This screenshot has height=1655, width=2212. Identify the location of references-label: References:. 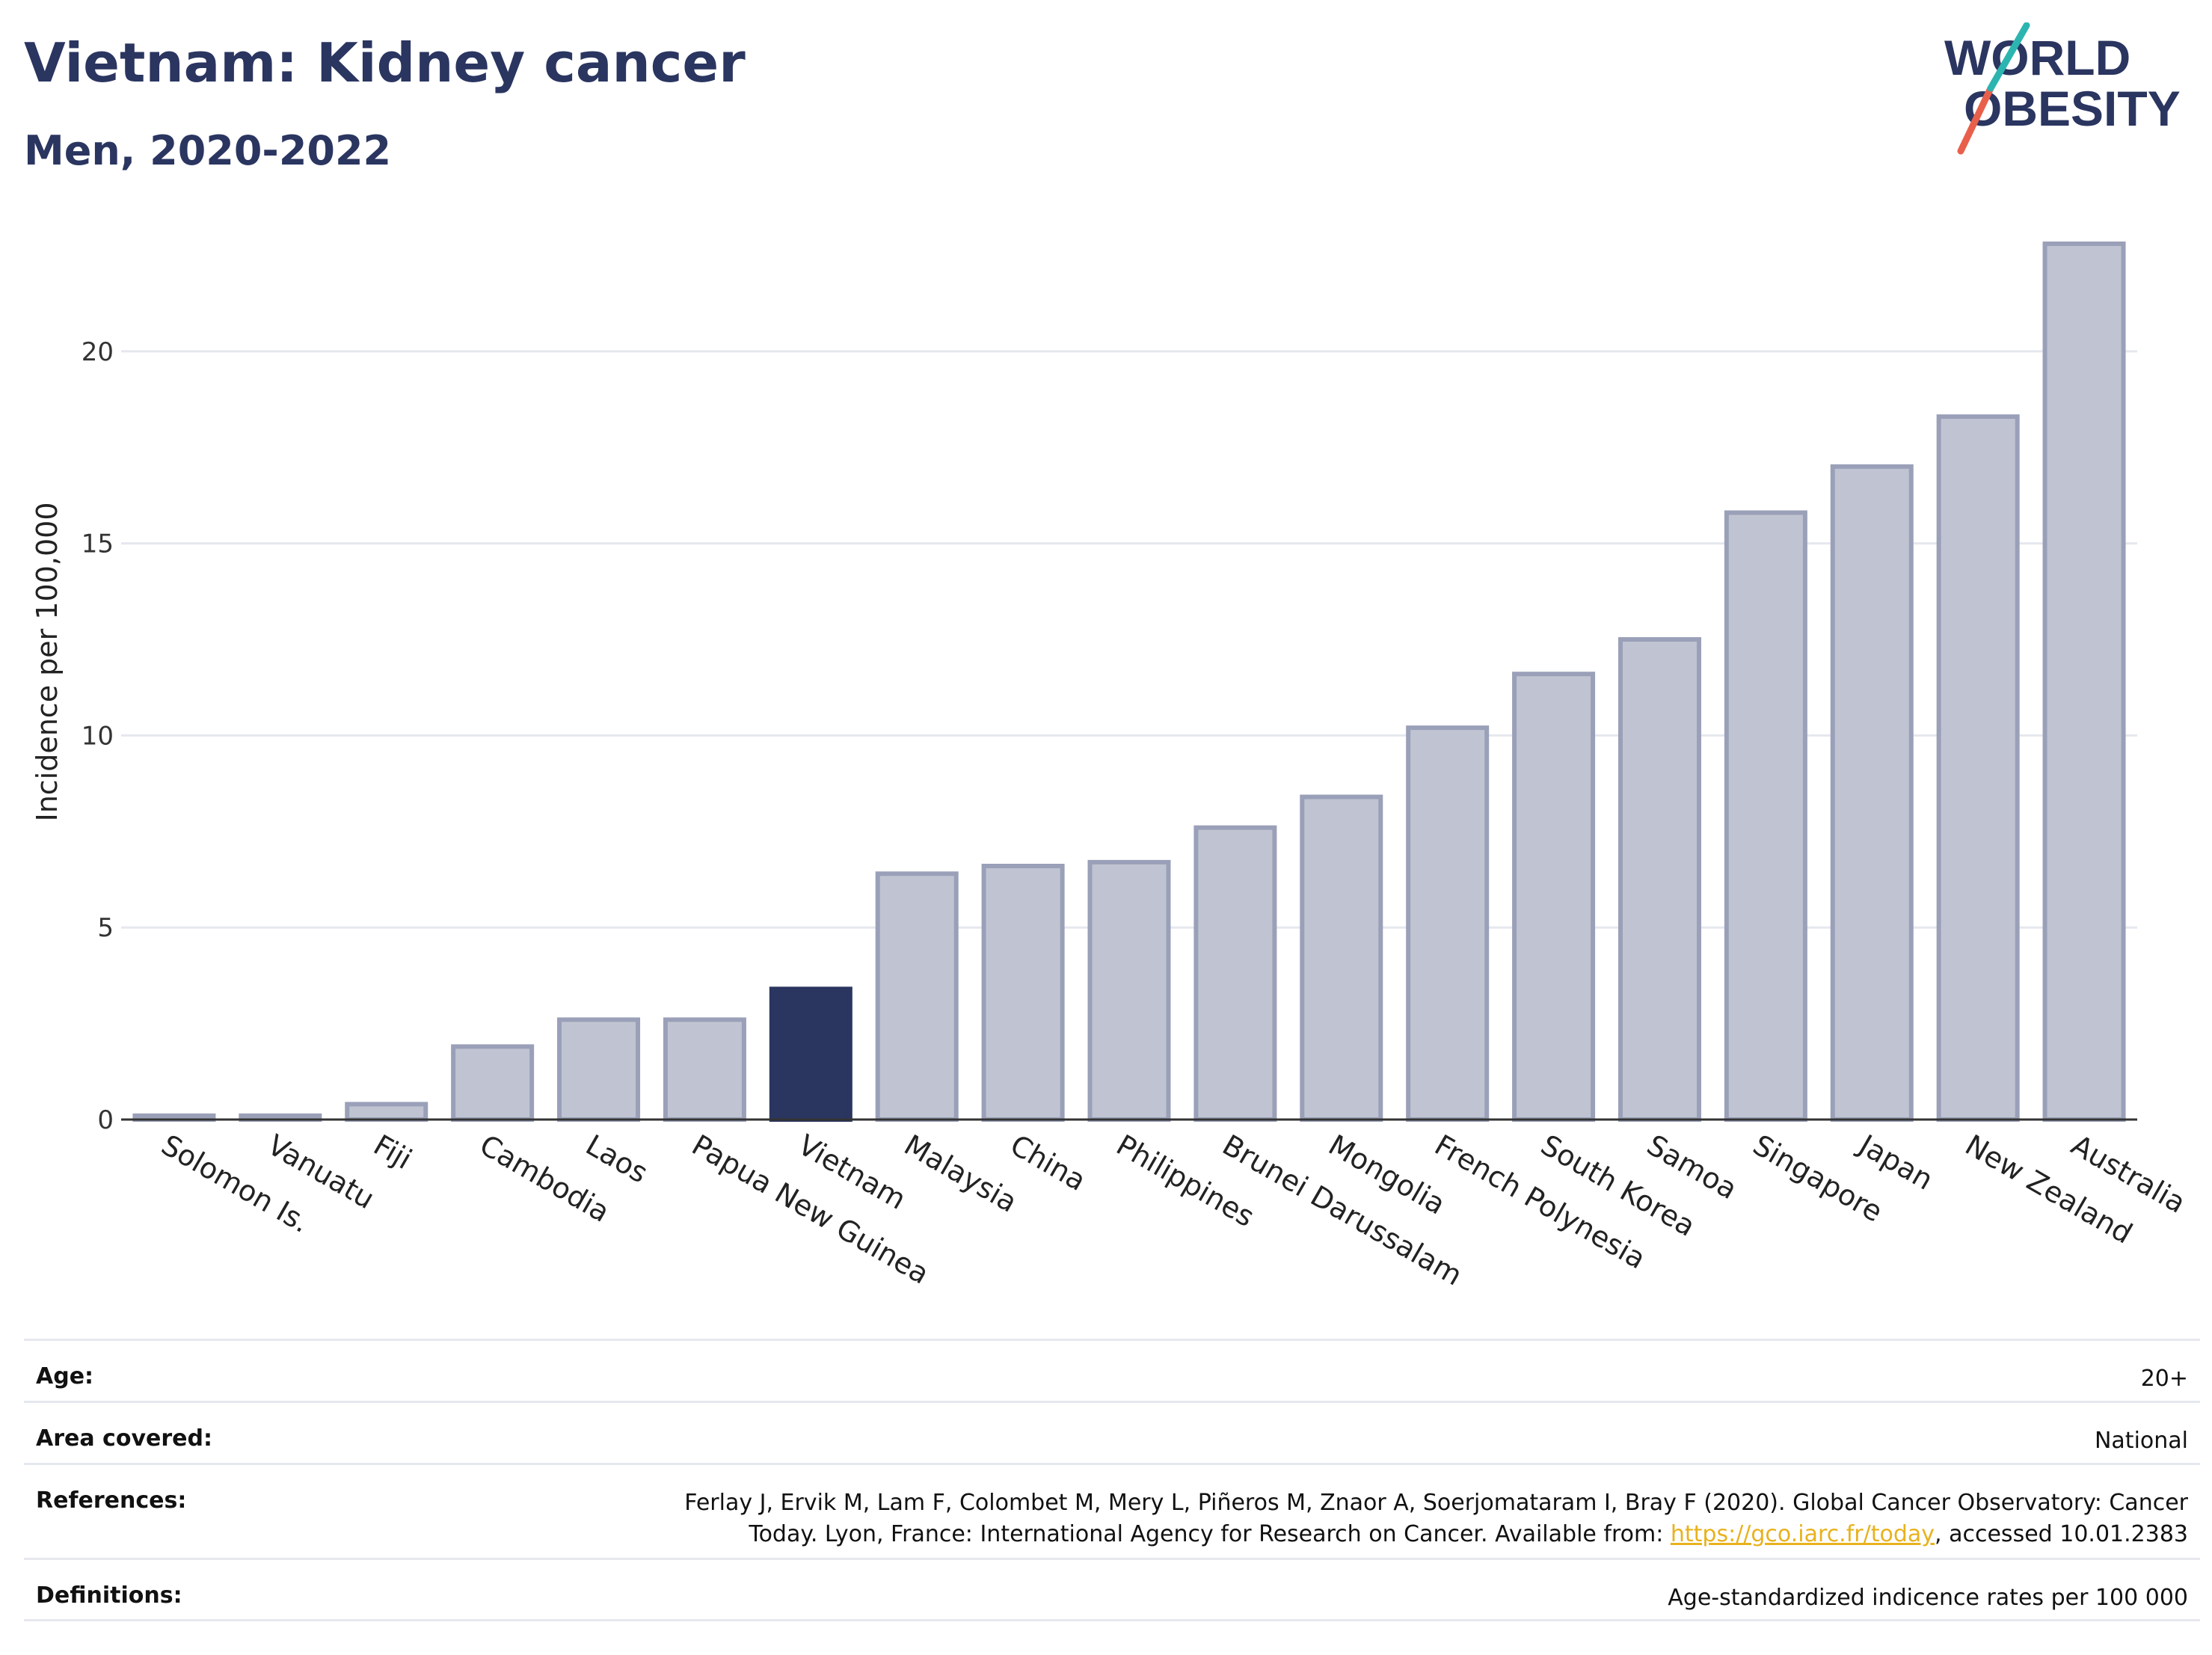
(111, 1500).